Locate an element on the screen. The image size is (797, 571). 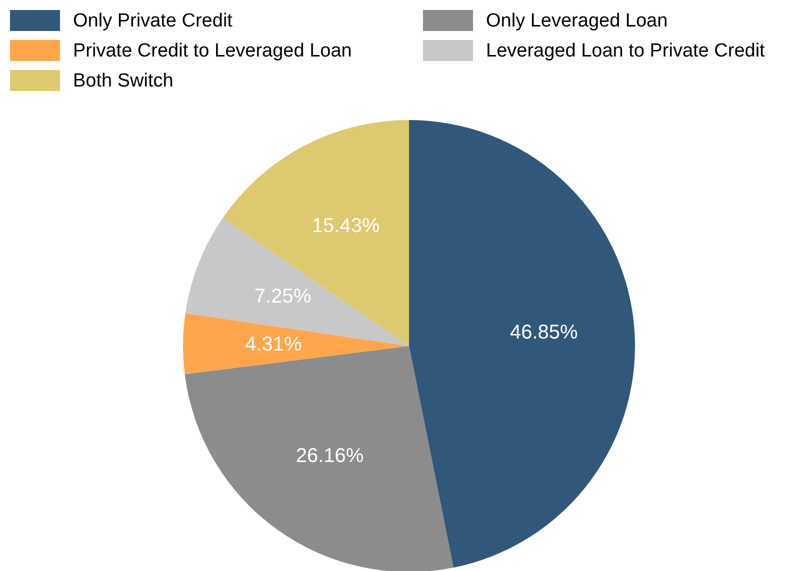
data-label: 15.43% is located at coordinates (346, 226).